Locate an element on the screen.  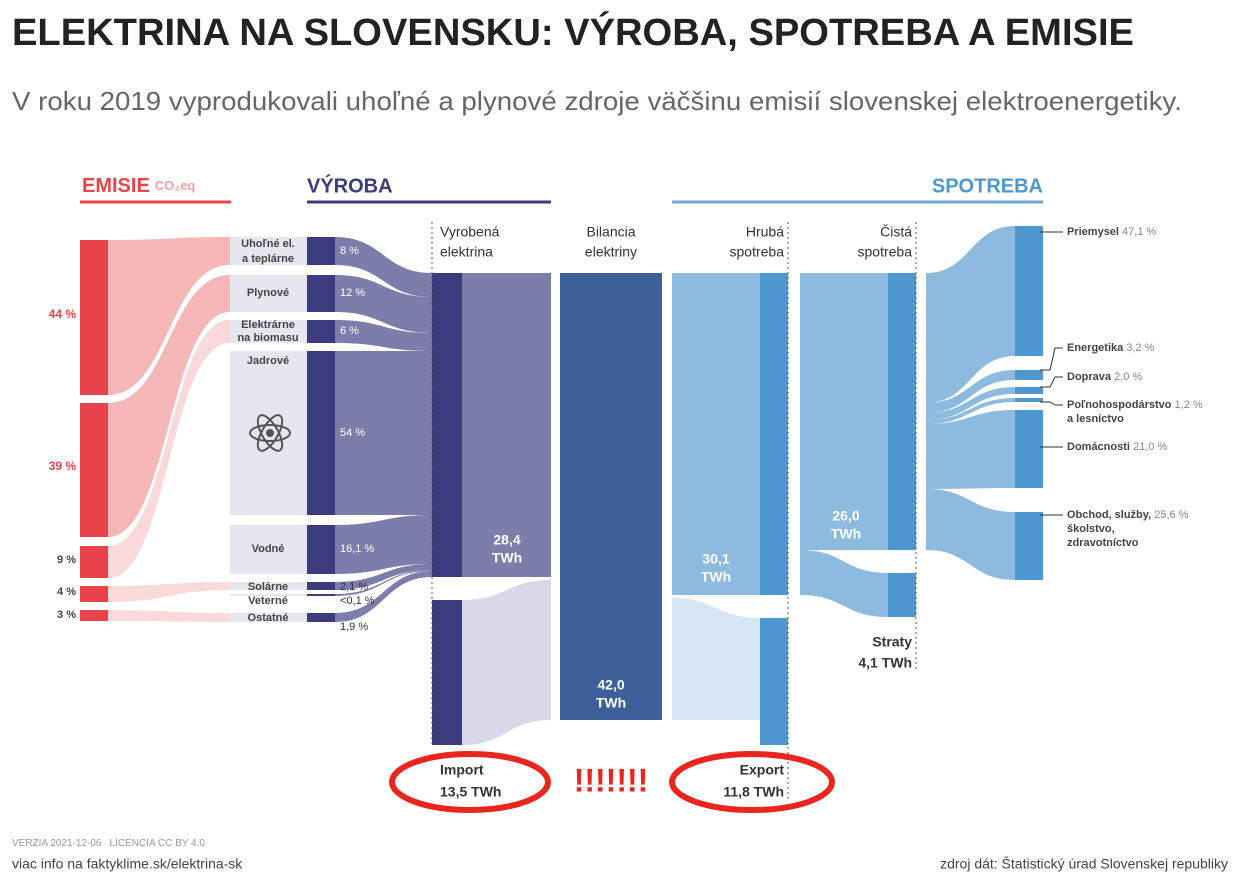
losses-value: 4,1 TWh is located at coordinates (885, 663).